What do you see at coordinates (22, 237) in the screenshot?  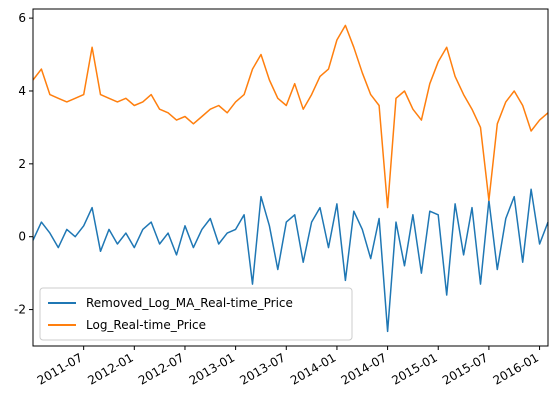 I see `y-tick-label: 0` at bounding box center [22, 237].